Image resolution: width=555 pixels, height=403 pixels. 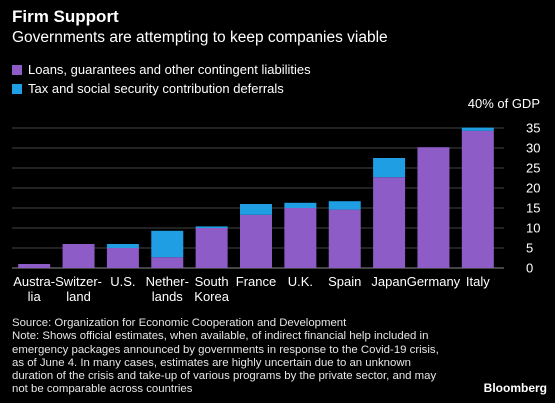 I want to click on chart-title: Firm Support, so click(x=65, y=16).